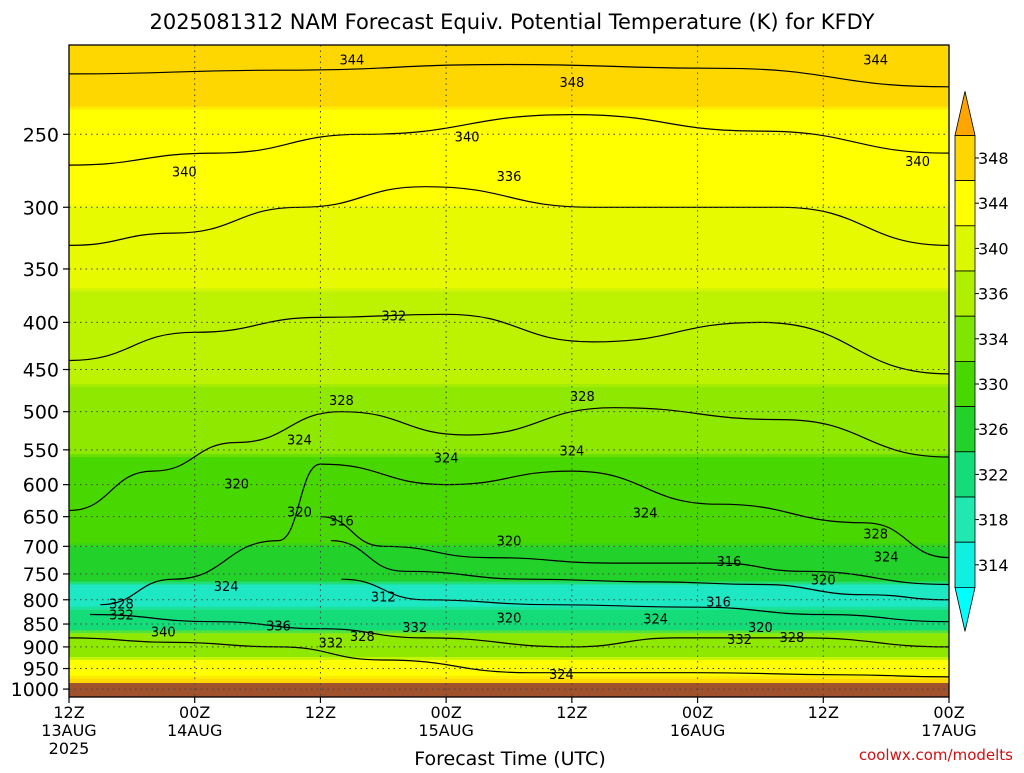  What do you see at coordinates (41, 547) in the screenshot?
I see `y-tick-label: 700` at bounding box center [41, 547].